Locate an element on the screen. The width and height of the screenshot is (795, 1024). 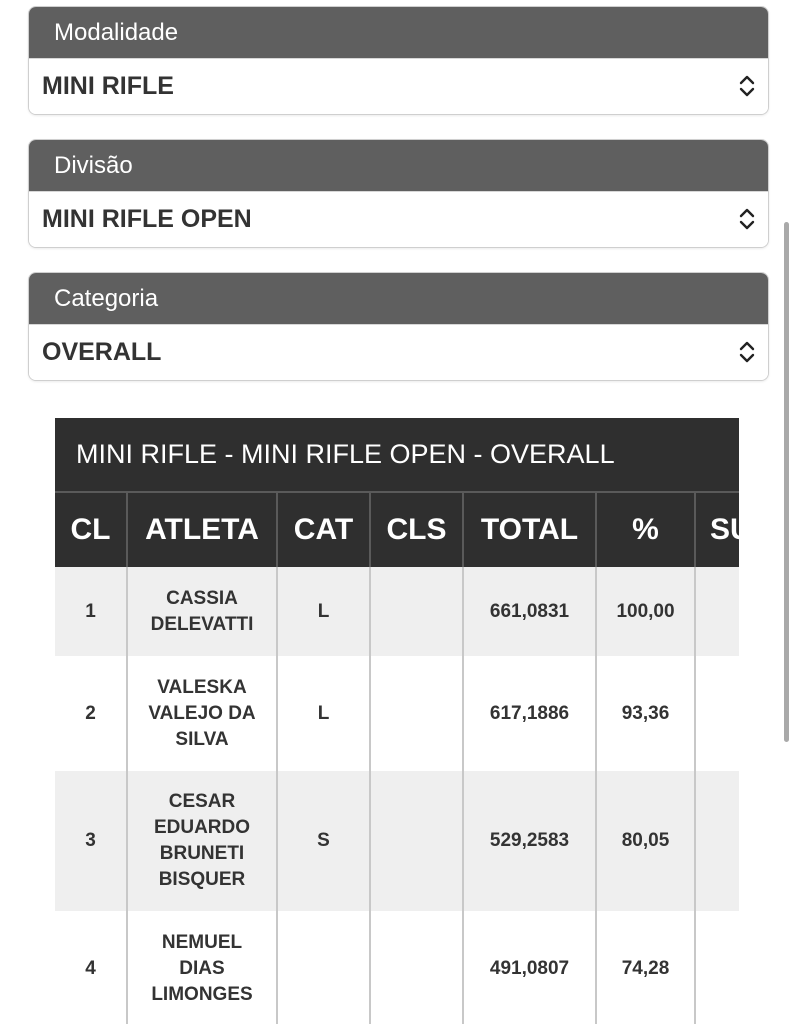
atleta-line: VALEJO DA is located at coordinates (202, 713).